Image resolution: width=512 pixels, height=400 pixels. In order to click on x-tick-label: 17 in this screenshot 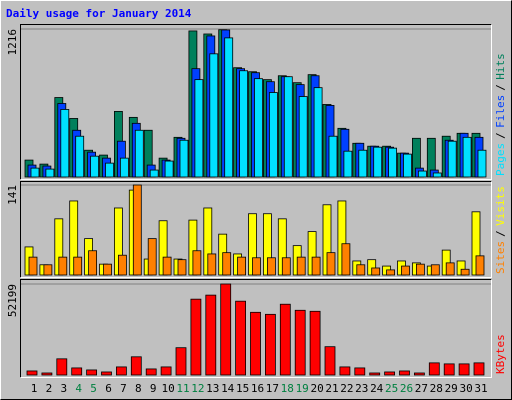, I will do `click(272, 388)`.